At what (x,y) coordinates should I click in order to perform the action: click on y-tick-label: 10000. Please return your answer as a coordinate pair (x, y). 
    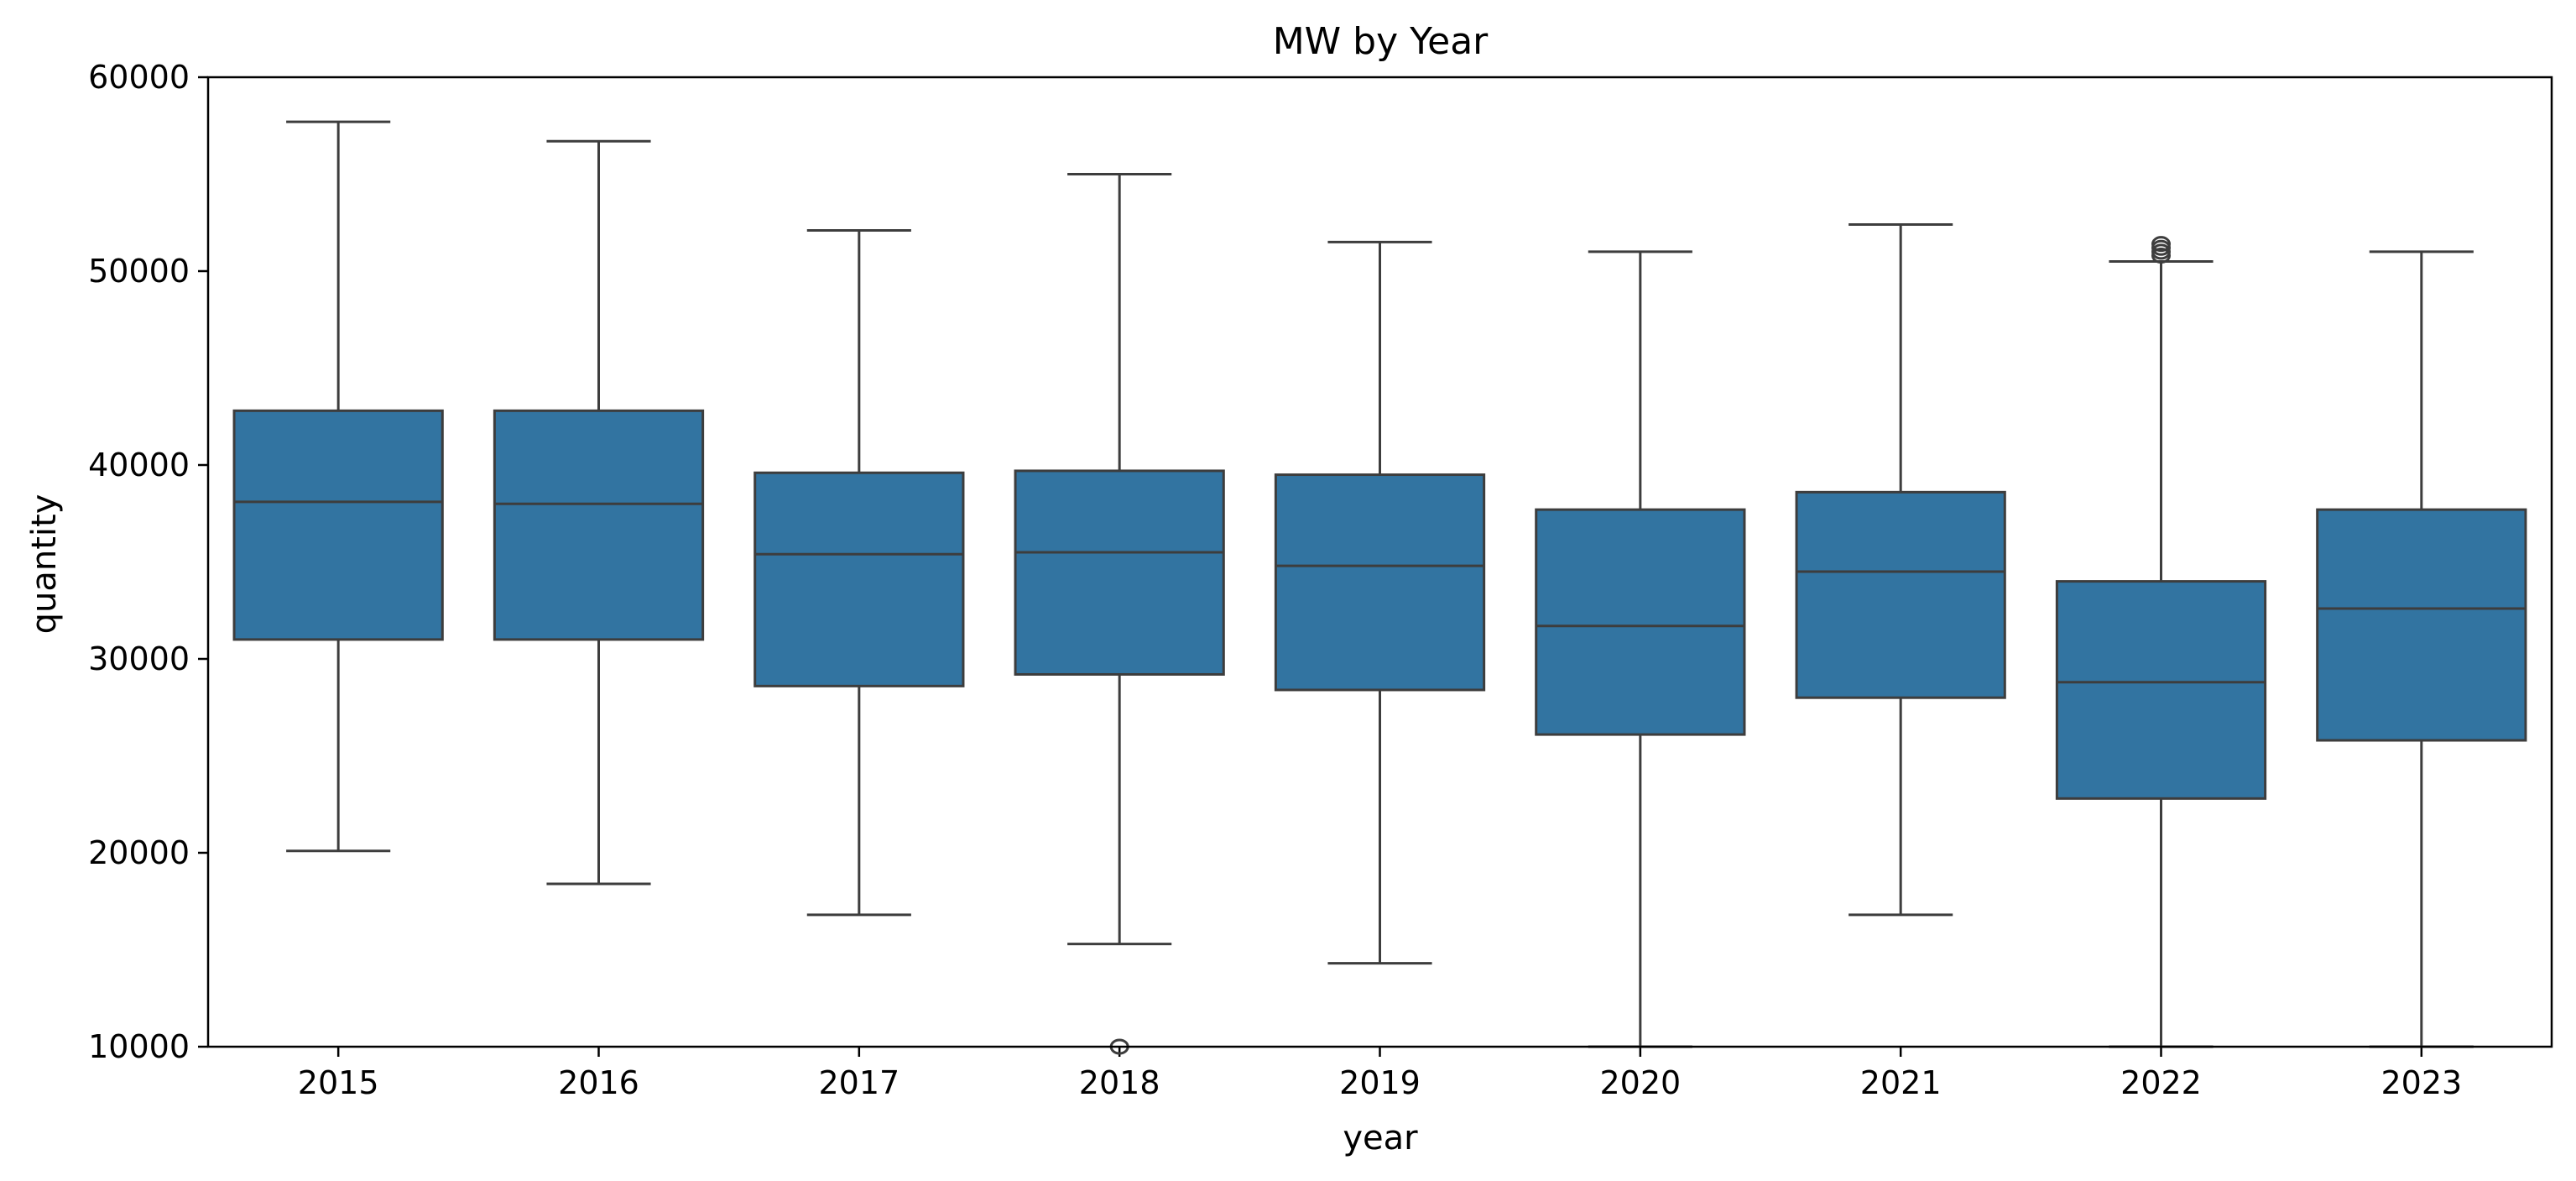
    Looking at the image, I should click on (139, 1046).